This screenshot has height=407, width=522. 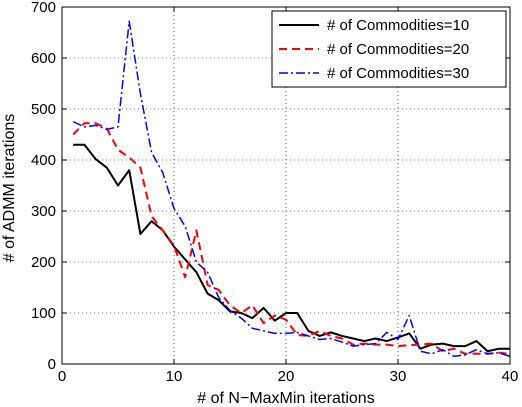 What do you see at coordinates (398, 49) in the screenshot?
I see `legend-label-2: # of Commodities=20` at bounding box center [398, 49].